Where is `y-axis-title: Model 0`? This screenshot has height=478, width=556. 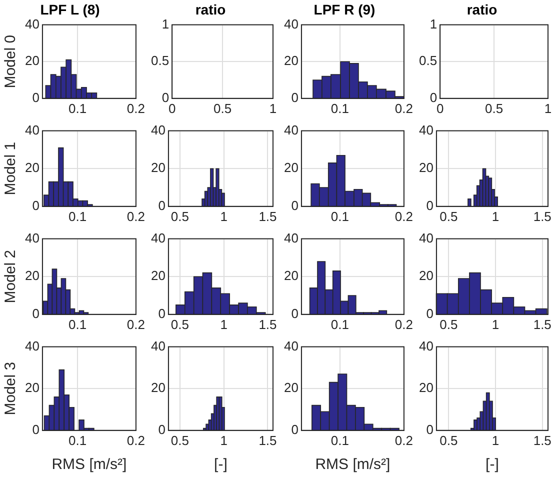
y-axis-title: Model 0 is located at coordinates (11, 61).